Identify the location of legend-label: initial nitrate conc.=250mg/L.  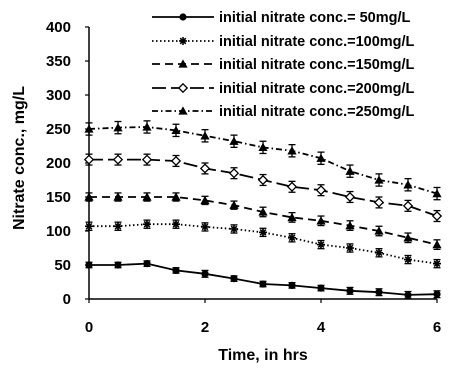
(317, 112).